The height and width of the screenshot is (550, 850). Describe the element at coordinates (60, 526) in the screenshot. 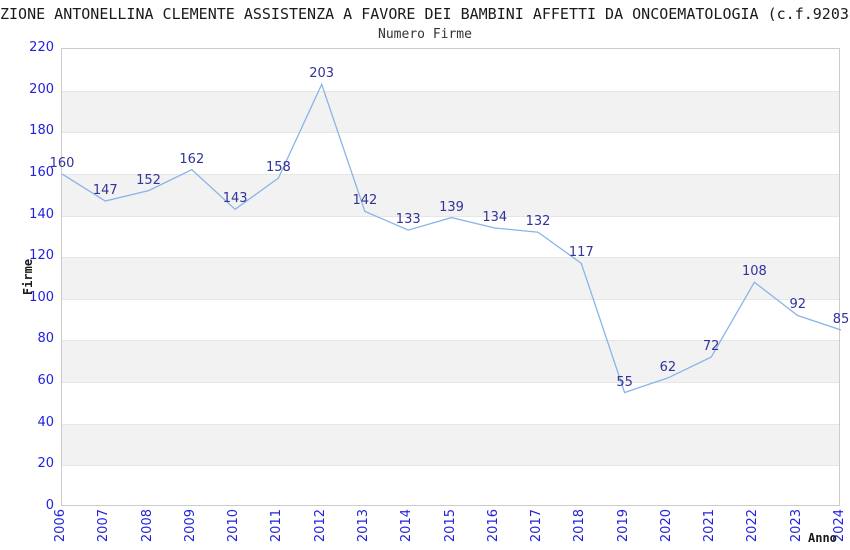

I see `x-tick-label: 2006` at that location.